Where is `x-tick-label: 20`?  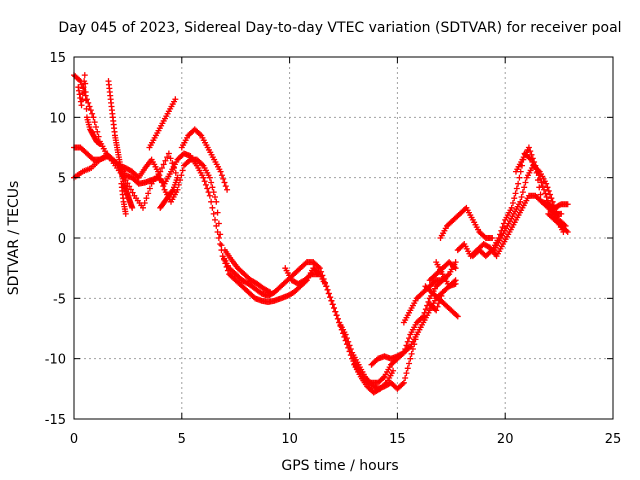
x-tick-label: 20 is located at coordinates (505, 439).